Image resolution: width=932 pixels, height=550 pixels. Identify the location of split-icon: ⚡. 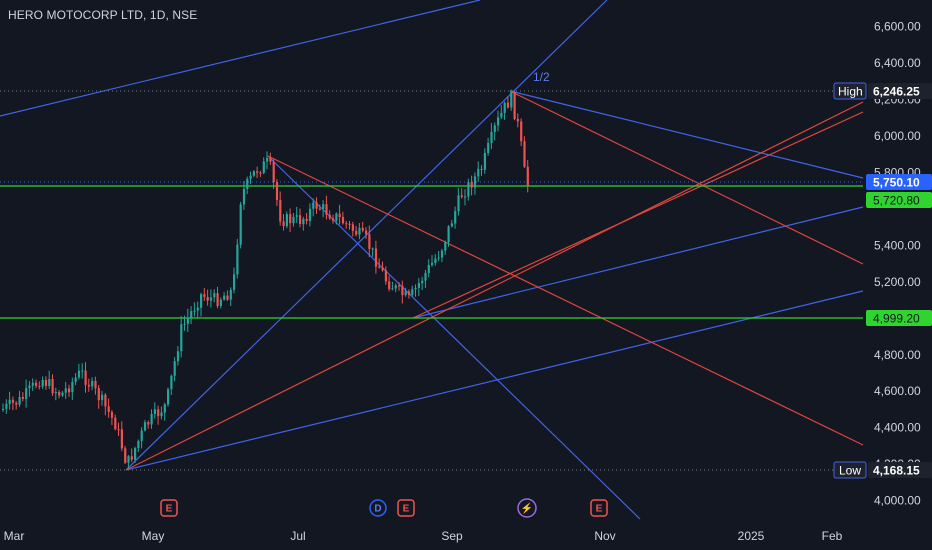
(527, 508).